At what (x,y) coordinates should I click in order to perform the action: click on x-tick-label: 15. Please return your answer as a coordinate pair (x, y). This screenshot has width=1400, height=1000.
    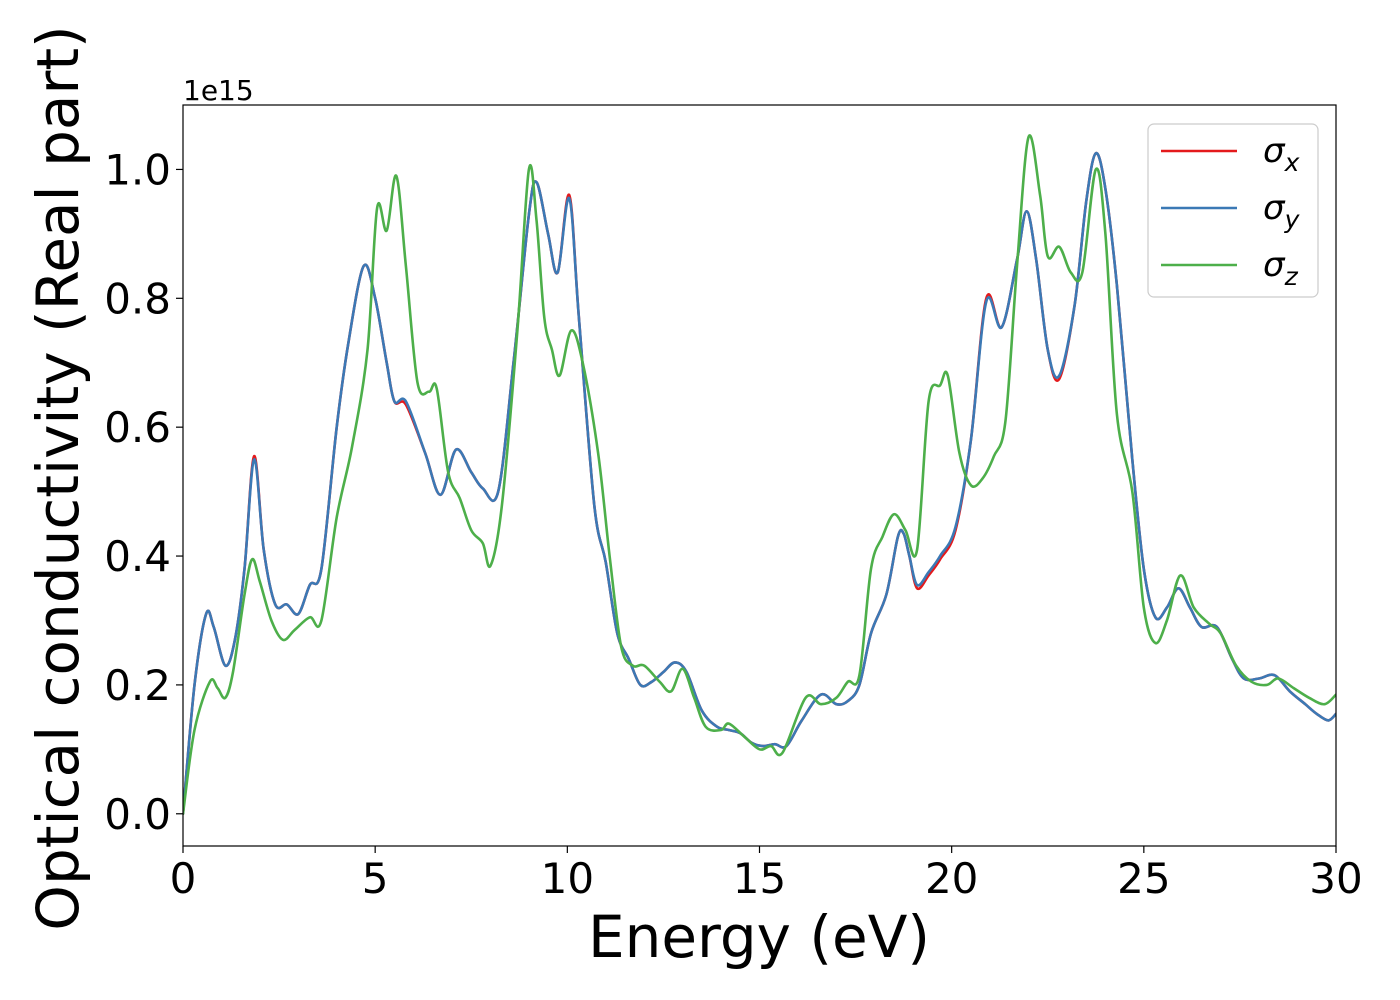
    Looking at the image, I should click on (759, 878).